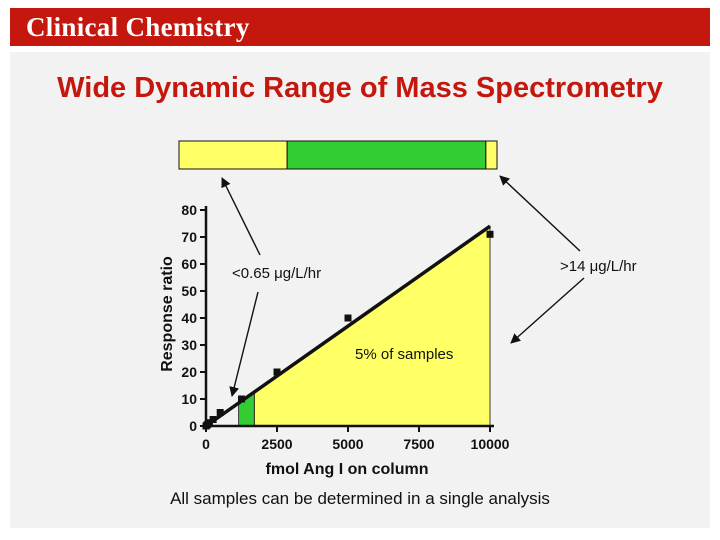  I want to click on percent-samples-label: 5% of samples, so click(404, 354).